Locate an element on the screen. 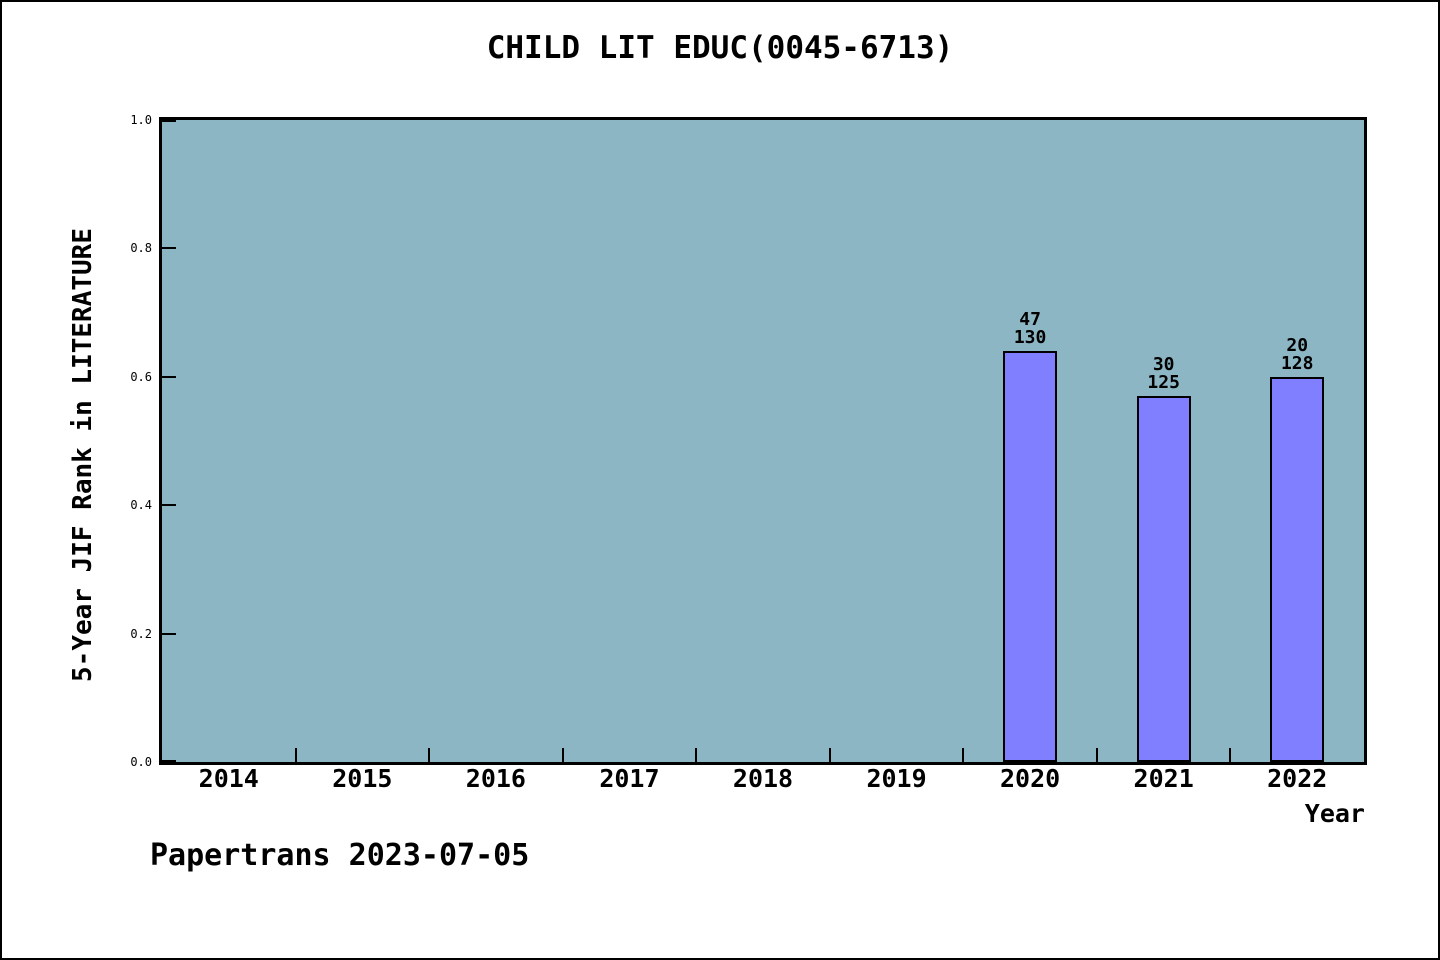 The image size is (1440, 960). bar-value-label-2021: 30 125 is located at coordinates (1164, 374).